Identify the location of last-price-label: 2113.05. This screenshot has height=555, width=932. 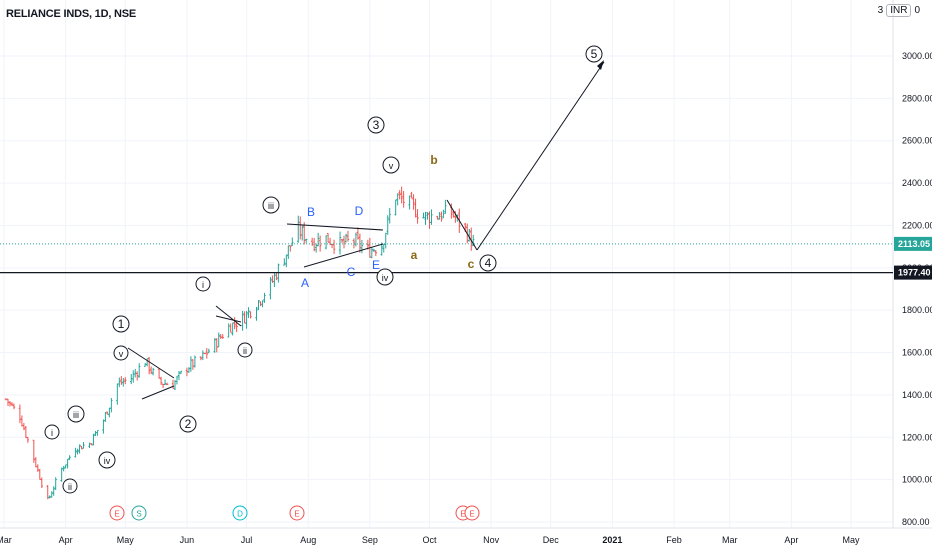
(914, 244).